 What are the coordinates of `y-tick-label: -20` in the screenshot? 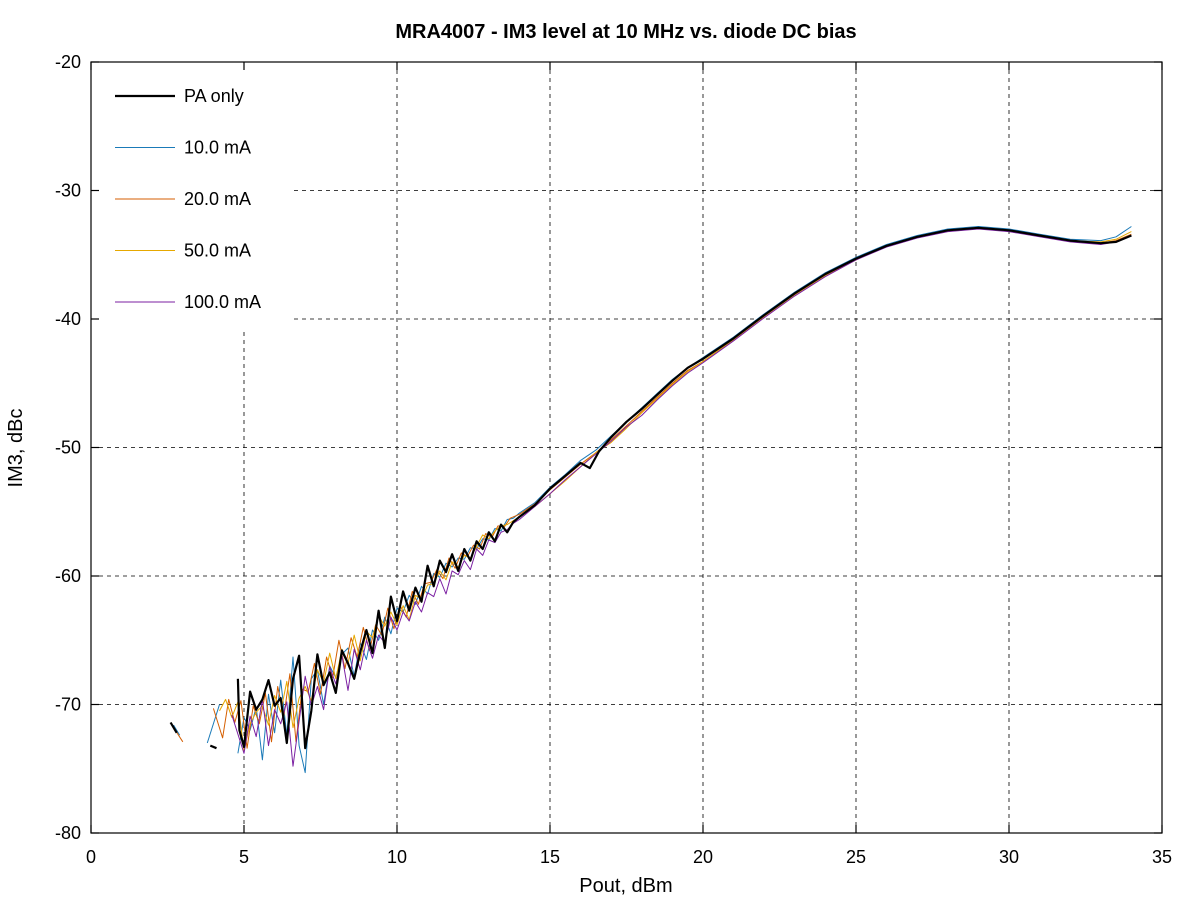 It's located at (68, 62).